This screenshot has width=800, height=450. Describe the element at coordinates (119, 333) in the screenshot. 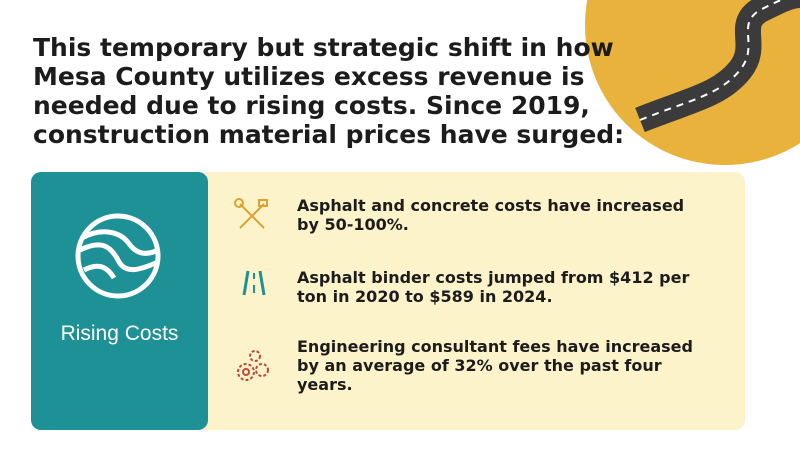

I see `card-label: Rising Costs` at that location.